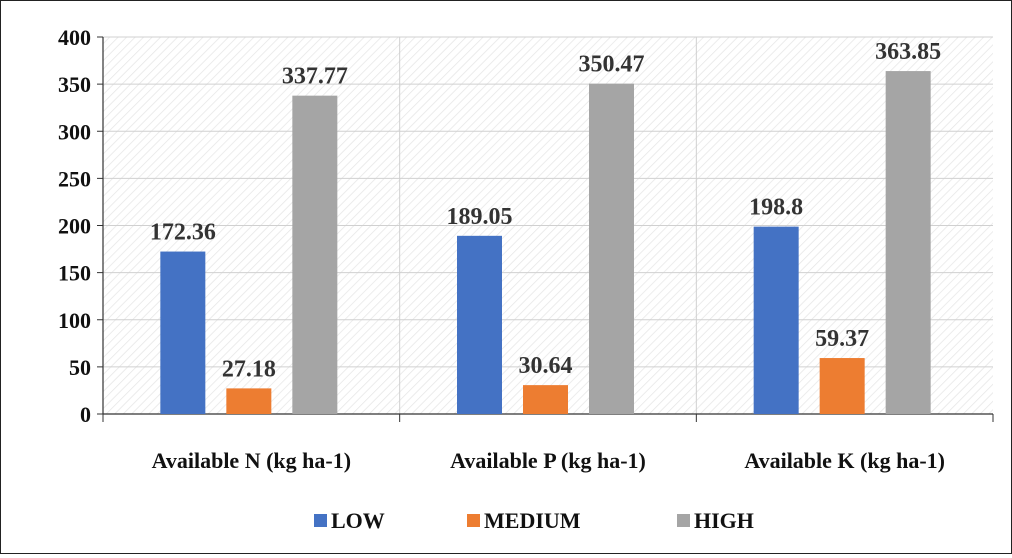 The height and width of the screenshot is (558, 1012). What do you see at coordinates (844, 460) in the screenshot?
I see `x-category-label: Available K (kg ha-1)` at bounding box center [844, 460].